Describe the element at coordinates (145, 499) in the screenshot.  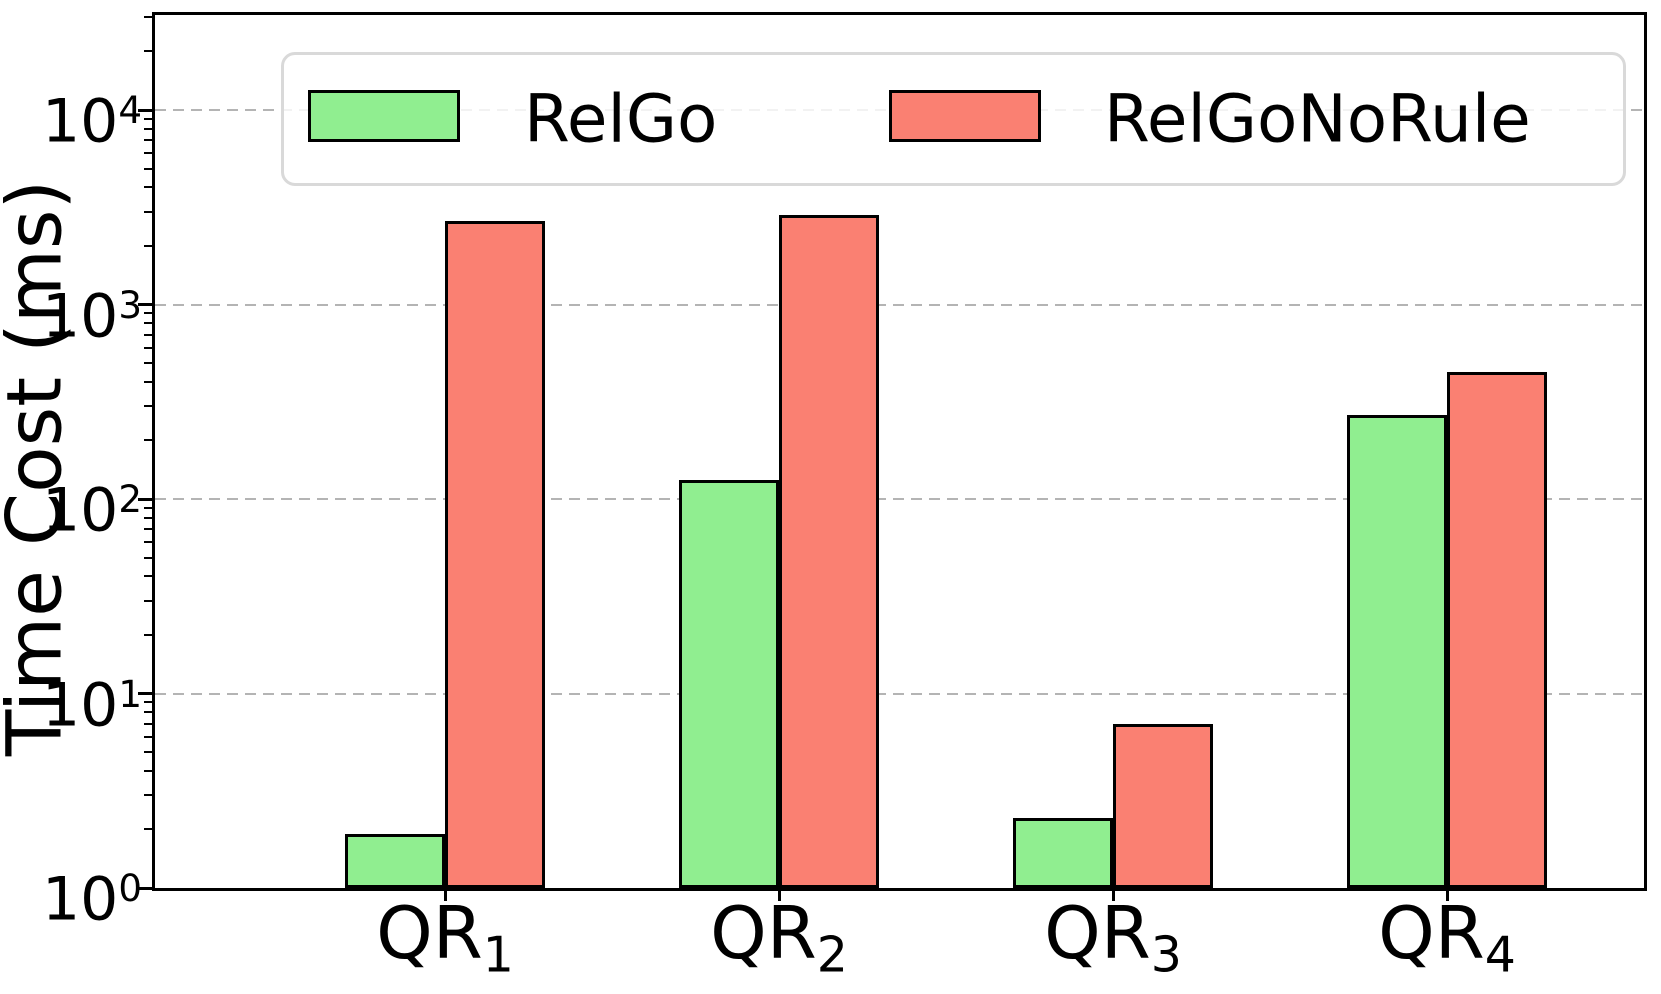
I see `y-major-tick-10e2` at that location.